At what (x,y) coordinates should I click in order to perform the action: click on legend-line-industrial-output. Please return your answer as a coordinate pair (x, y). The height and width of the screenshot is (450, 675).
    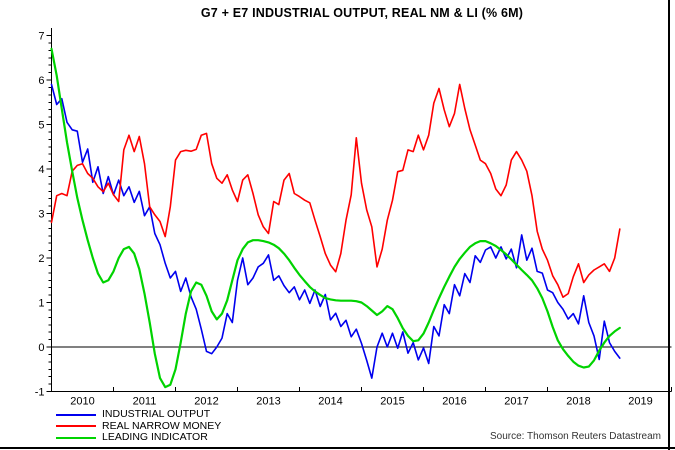
    Looking at the image, I should click on (76, 414).